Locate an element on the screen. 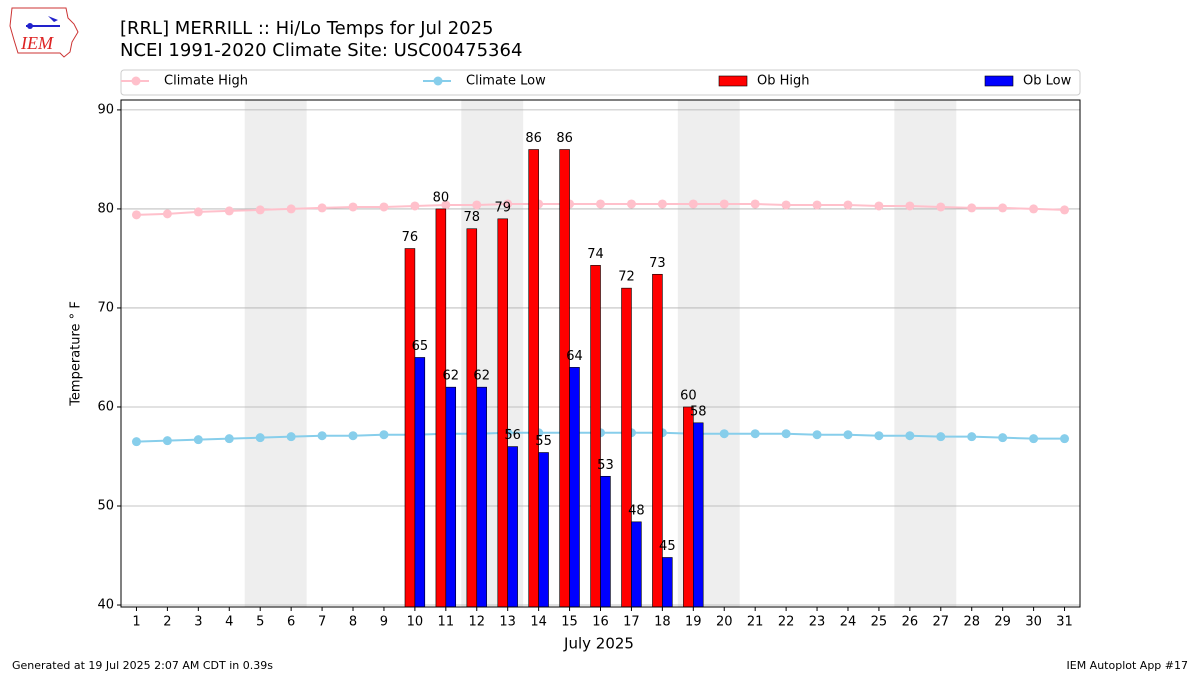  x-tick-label: 29 is located at coordinates (1002, 622).